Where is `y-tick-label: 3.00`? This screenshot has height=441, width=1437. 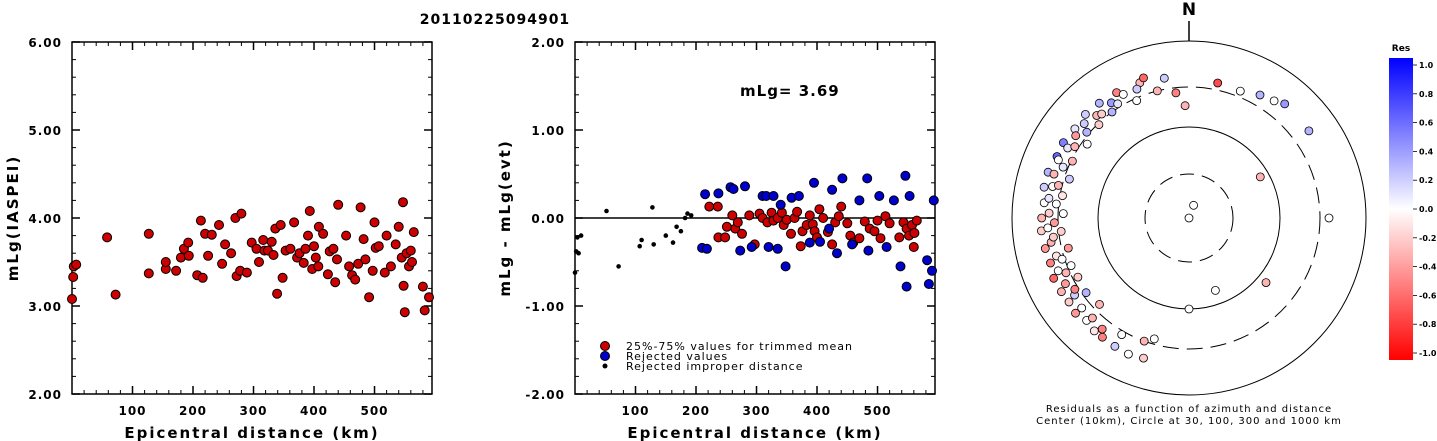 y-tick-label: 3.00 is located at coordinates (45, 307).